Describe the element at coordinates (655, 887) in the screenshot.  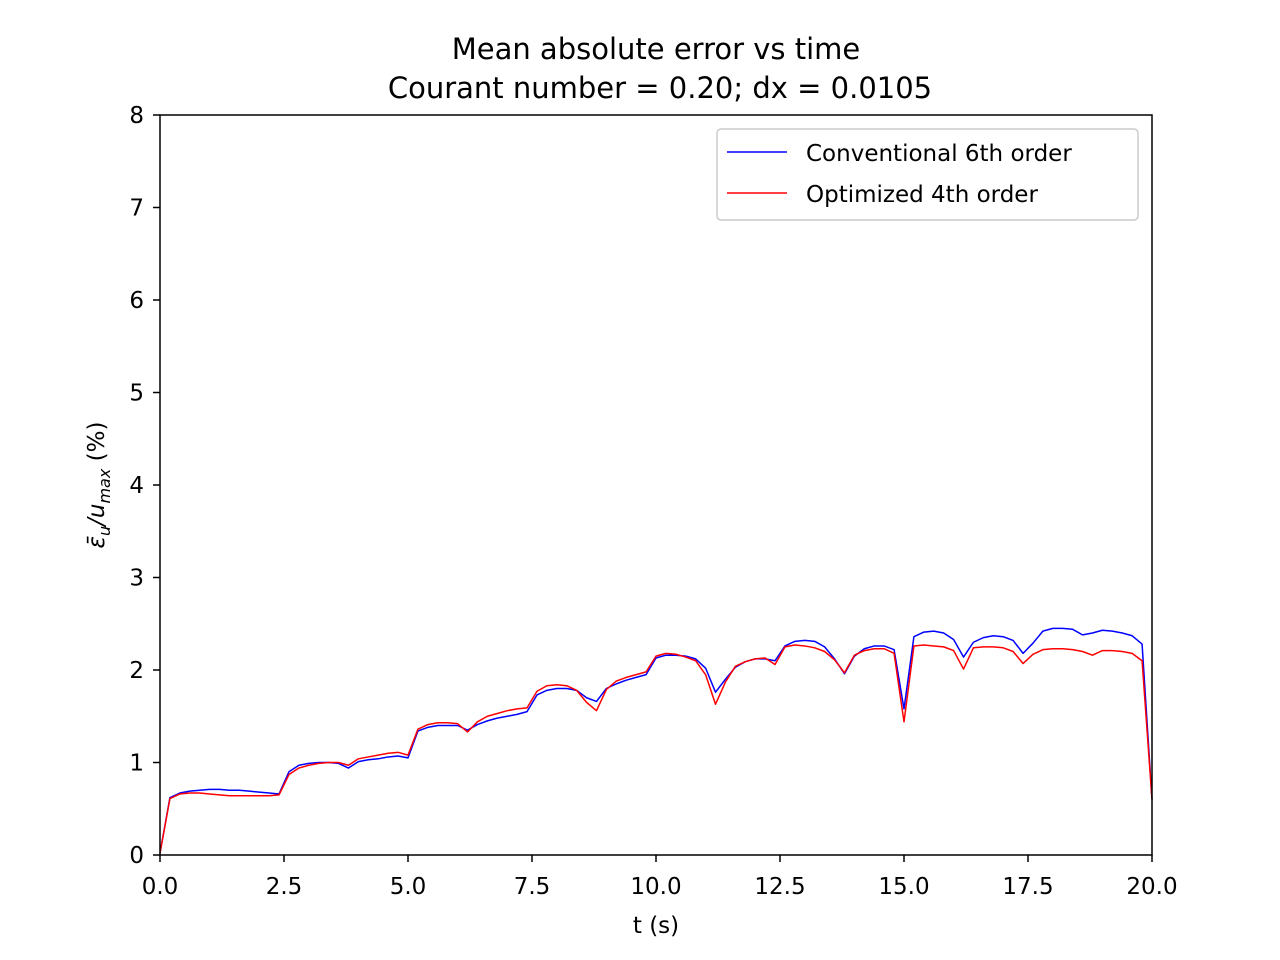
I see `x-tick-label: 10.0` at that location.